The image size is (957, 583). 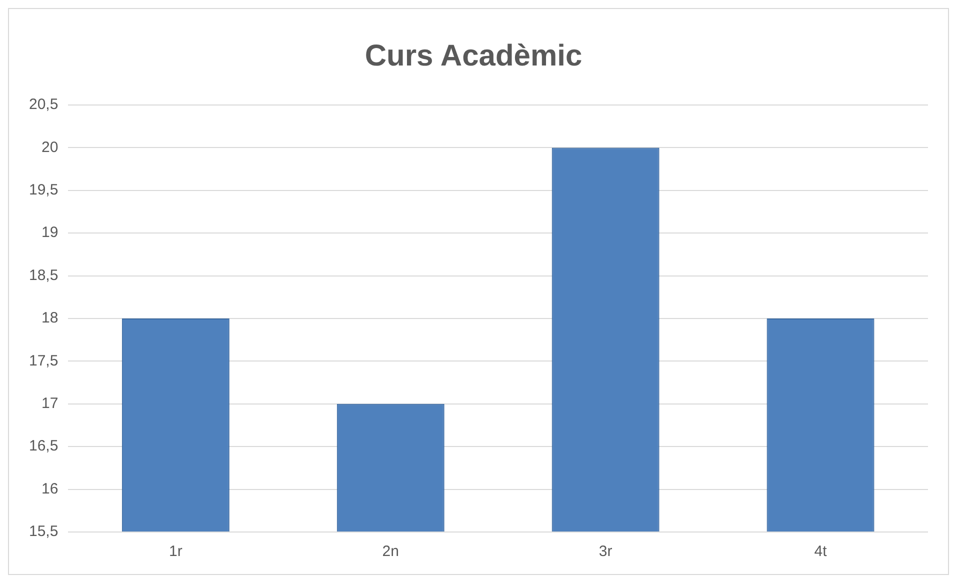 What do you see at coordinates (50, 318) in the screenshot?
I see `y-tick-label: 18` at bounding box center [50, 318].